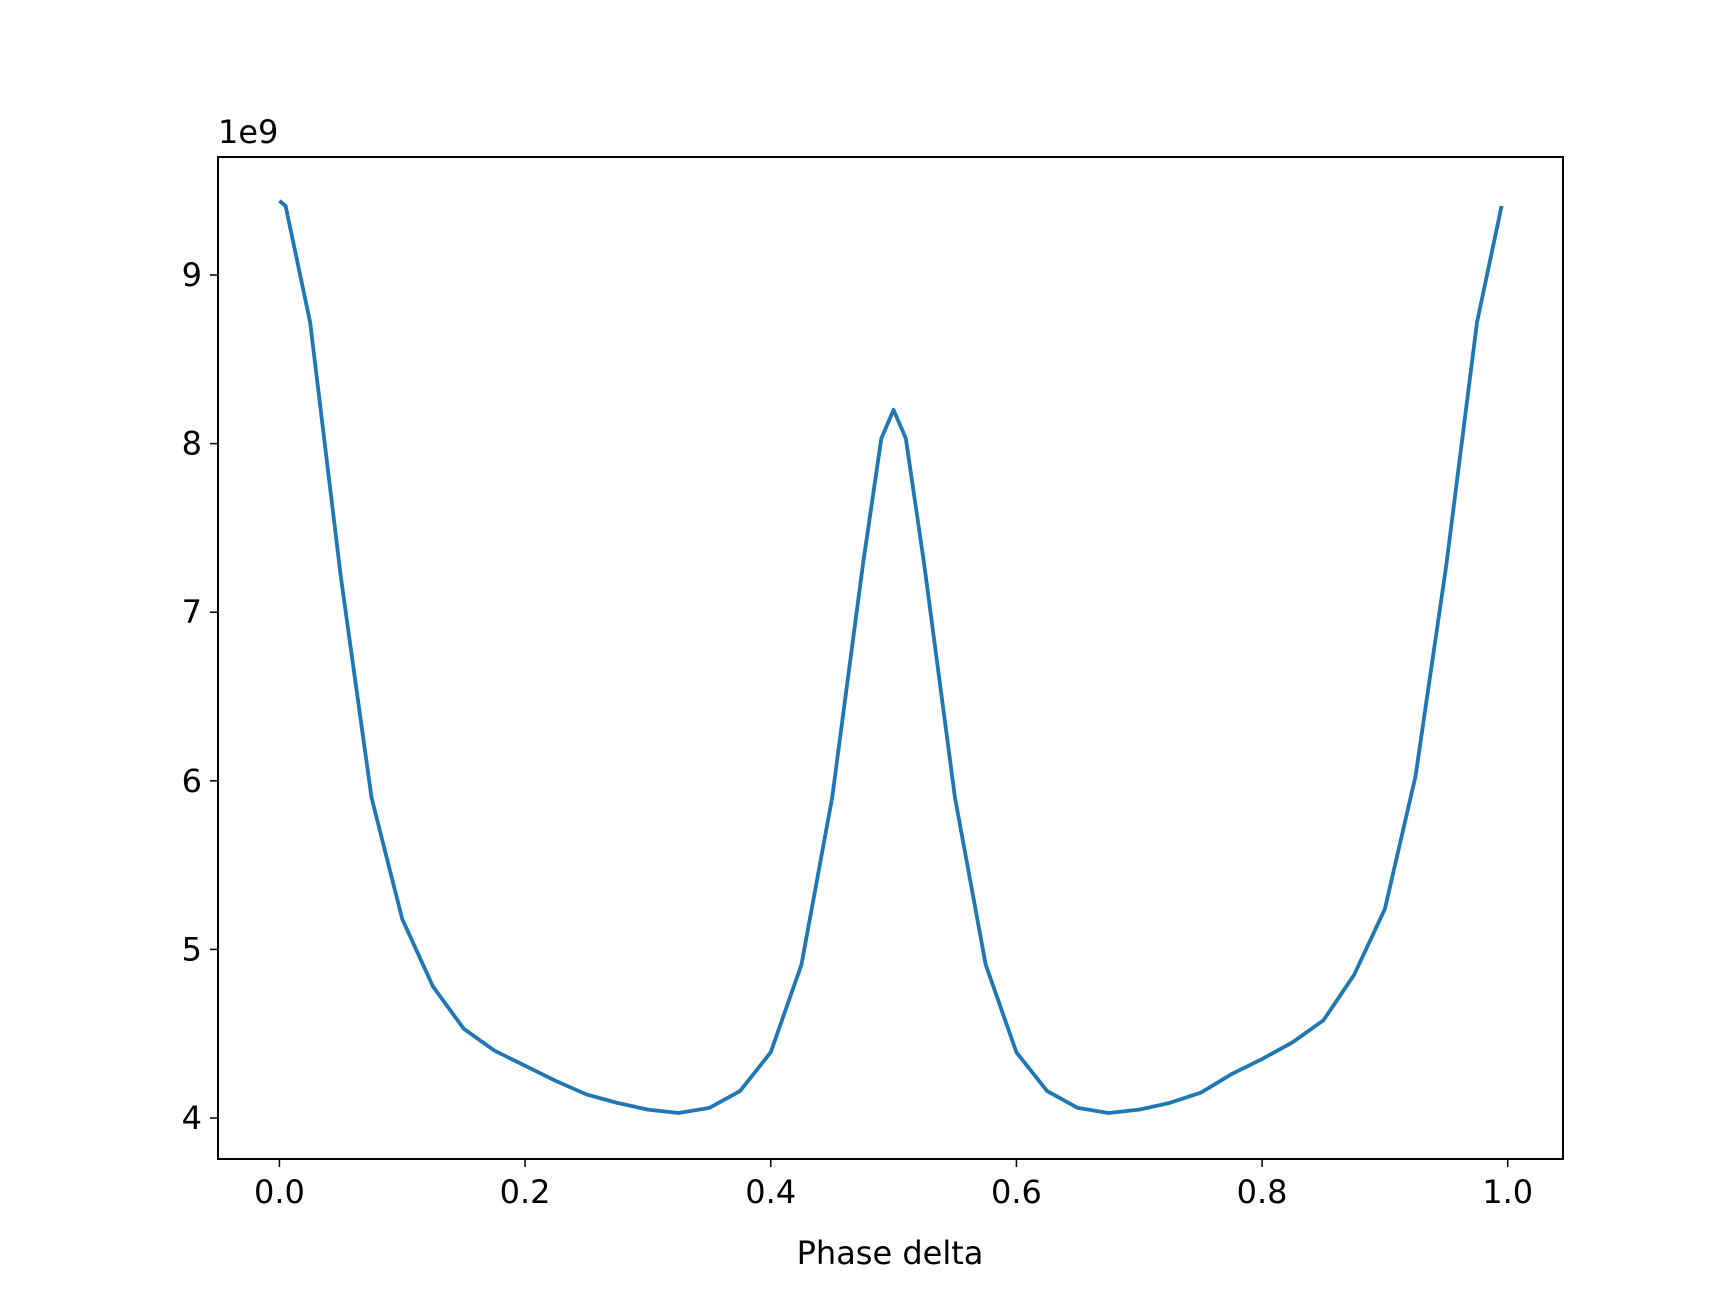  Describe the element at coordinates (1262, 1192) in the screenshot. I see `x-tick-label: 0.8` at that location.